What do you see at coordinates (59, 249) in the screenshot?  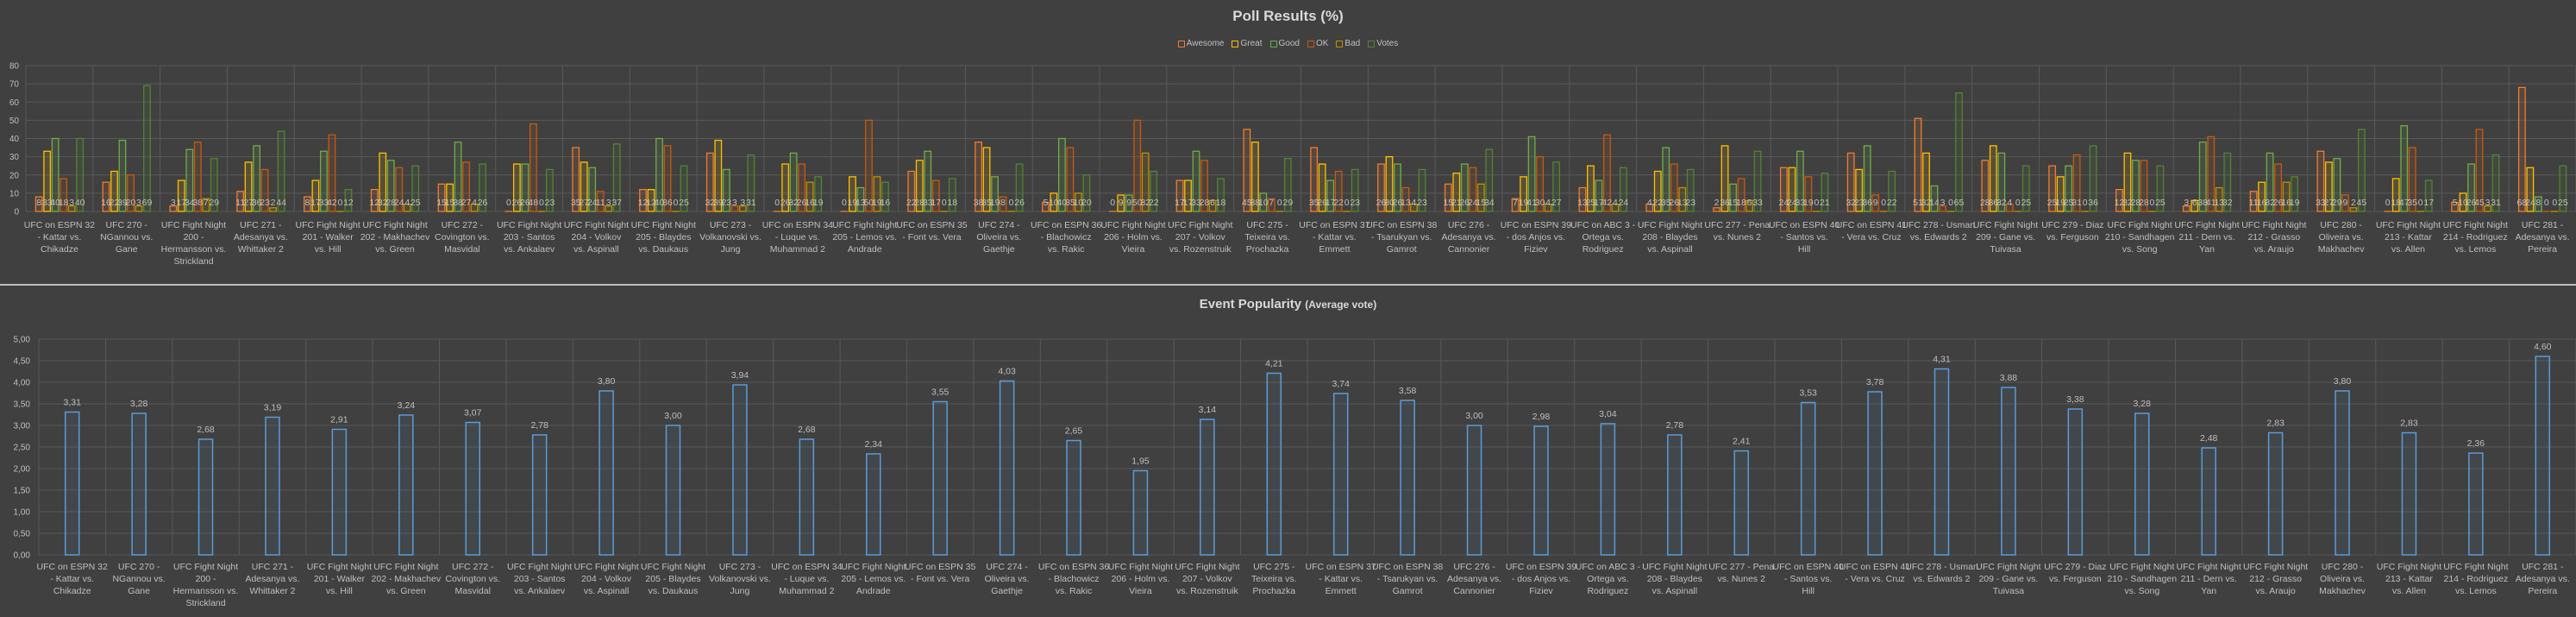 I see `category-label-line: Chikadze` at bounding box center [59, 249].